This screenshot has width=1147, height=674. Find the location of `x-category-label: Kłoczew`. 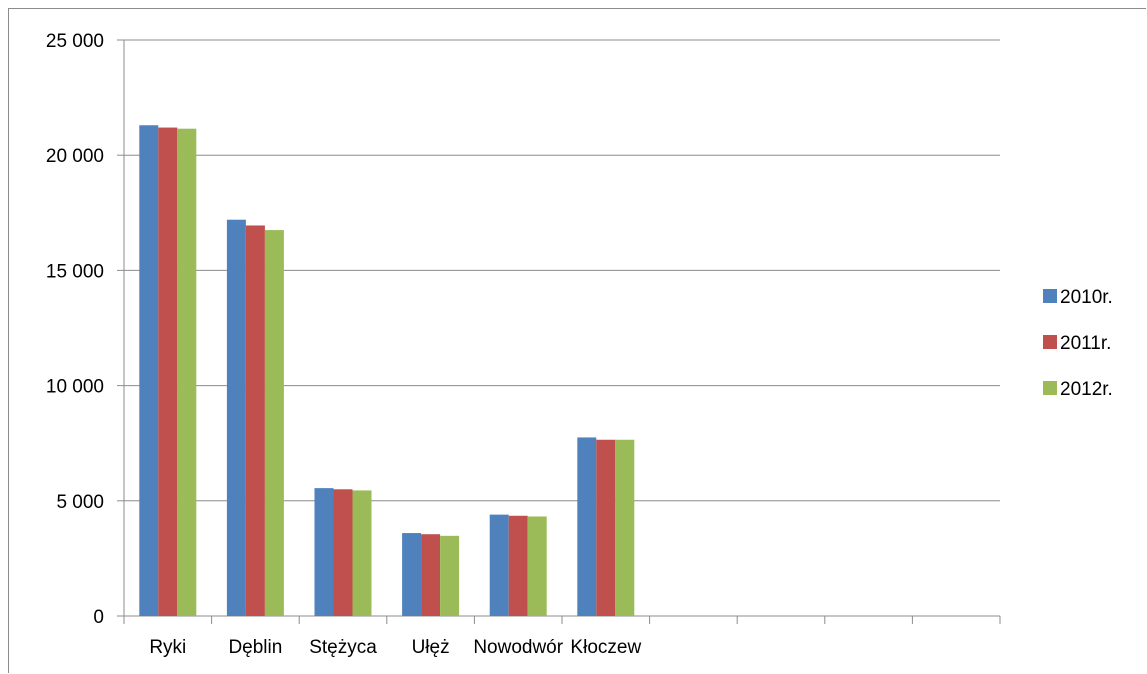

x-category-label: Kłoczew is located at coordinates (605, 647).